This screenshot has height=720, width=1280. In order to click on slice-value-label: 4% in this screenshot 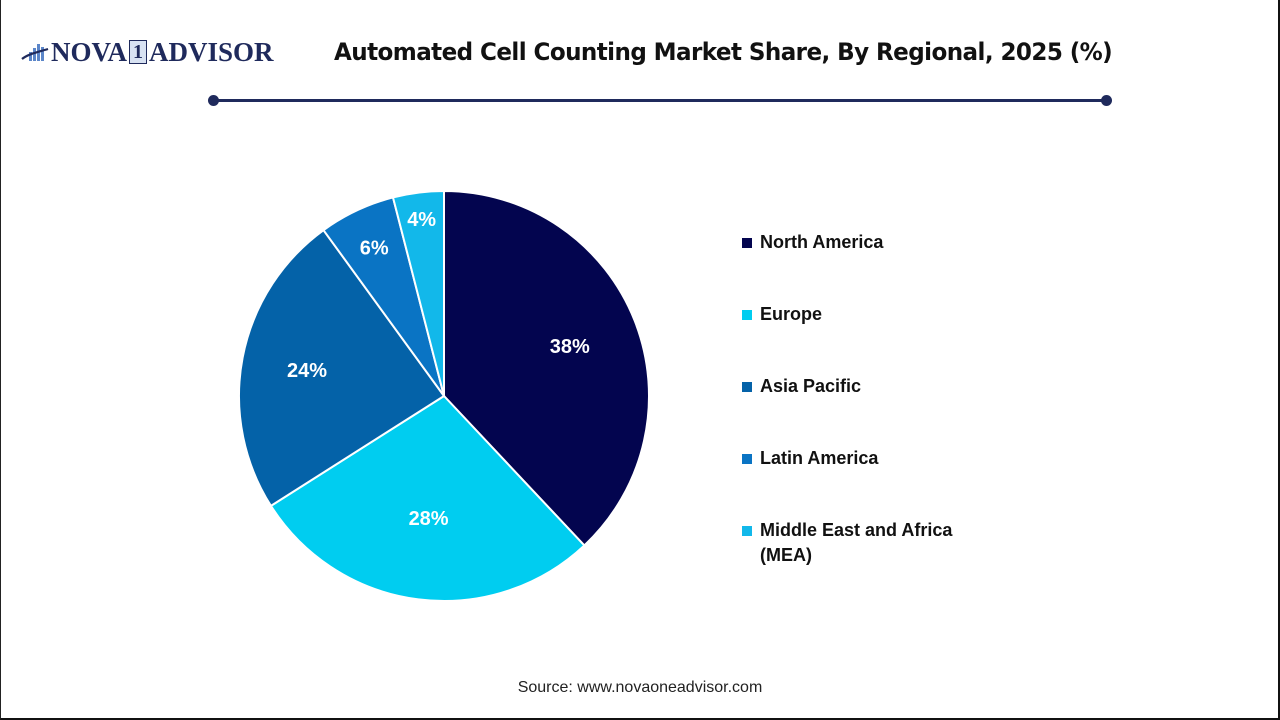, I will do `click(421, 220)`.